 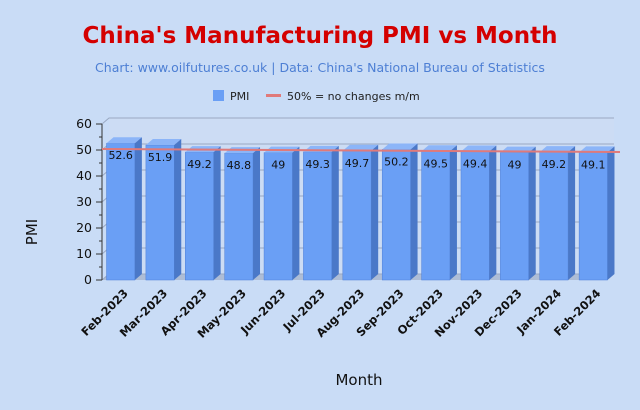 I want to click on bar-data-label: 49.7, so click(x=357, y=163).